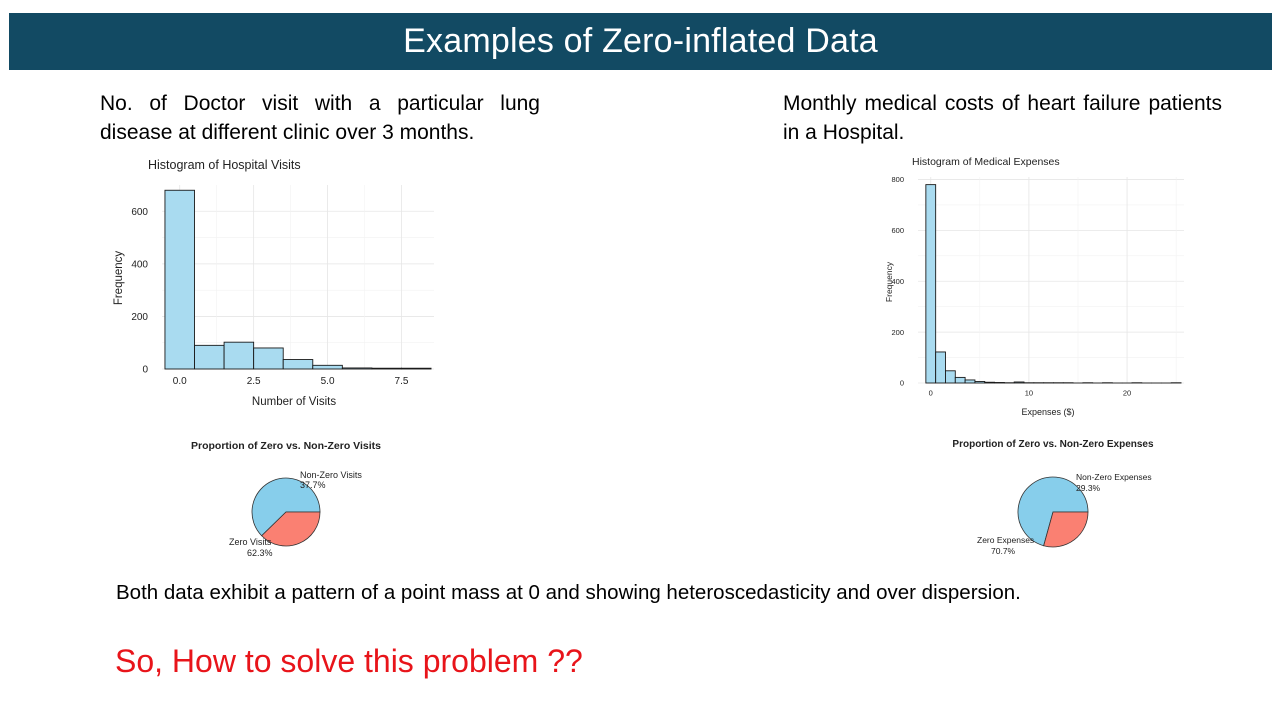 This screenshot has height=720, width=1280. Describe the element at coordinates (931, 393) in the screenshot. I see `x-tick-label: 0` at that location.